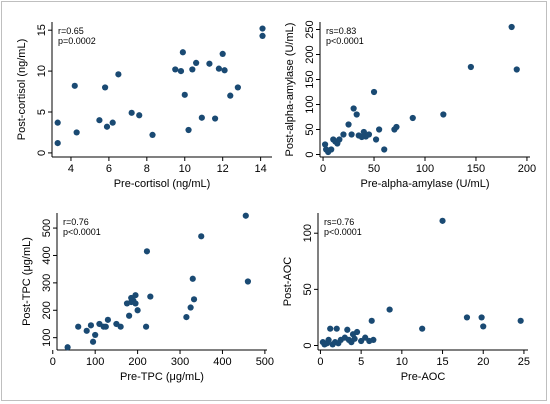 This screenshot has height=404, width=550. I want to click on x-tick-label: 20, so click(483, 362).